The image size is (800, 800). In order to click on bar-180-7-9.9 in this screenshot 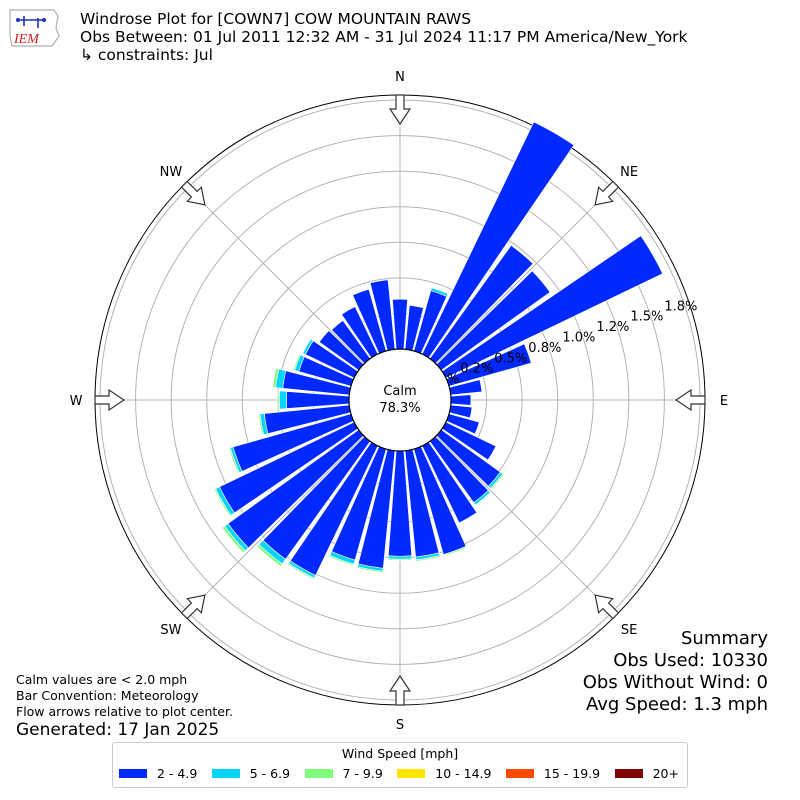, I will do `click(400, 559)`.